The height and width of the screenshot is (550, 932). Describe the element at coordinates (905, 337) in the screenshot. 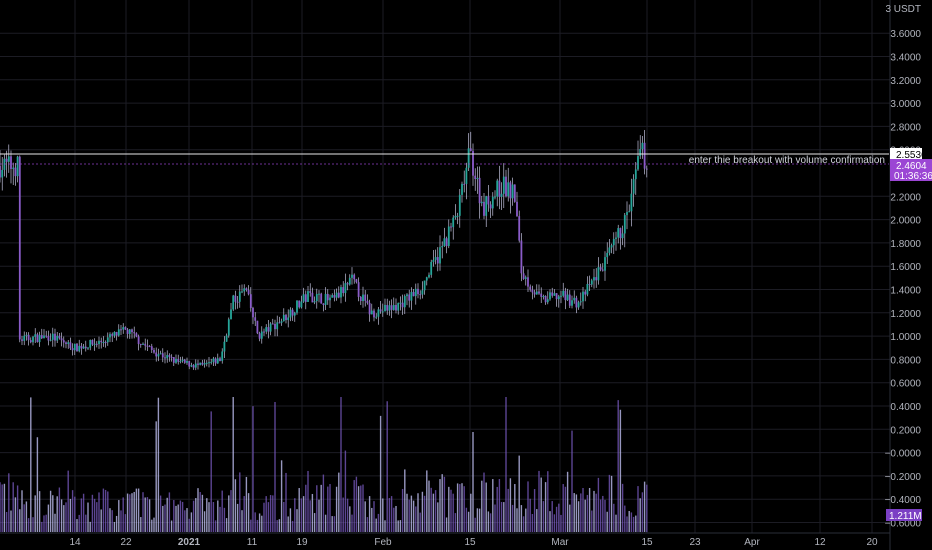

I see `y-tick-label: 1.0000` at that location.